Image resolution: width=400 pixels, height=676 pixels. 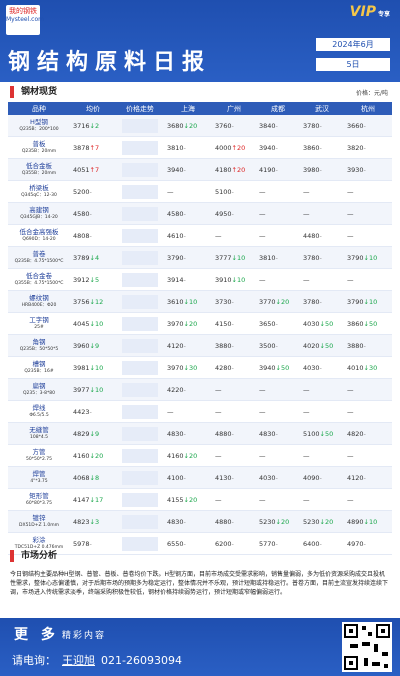 I want to click on table-row: 桥梁板 Q345qC：12-30 5200- —5100- — — —, so click(x=200, y=191).